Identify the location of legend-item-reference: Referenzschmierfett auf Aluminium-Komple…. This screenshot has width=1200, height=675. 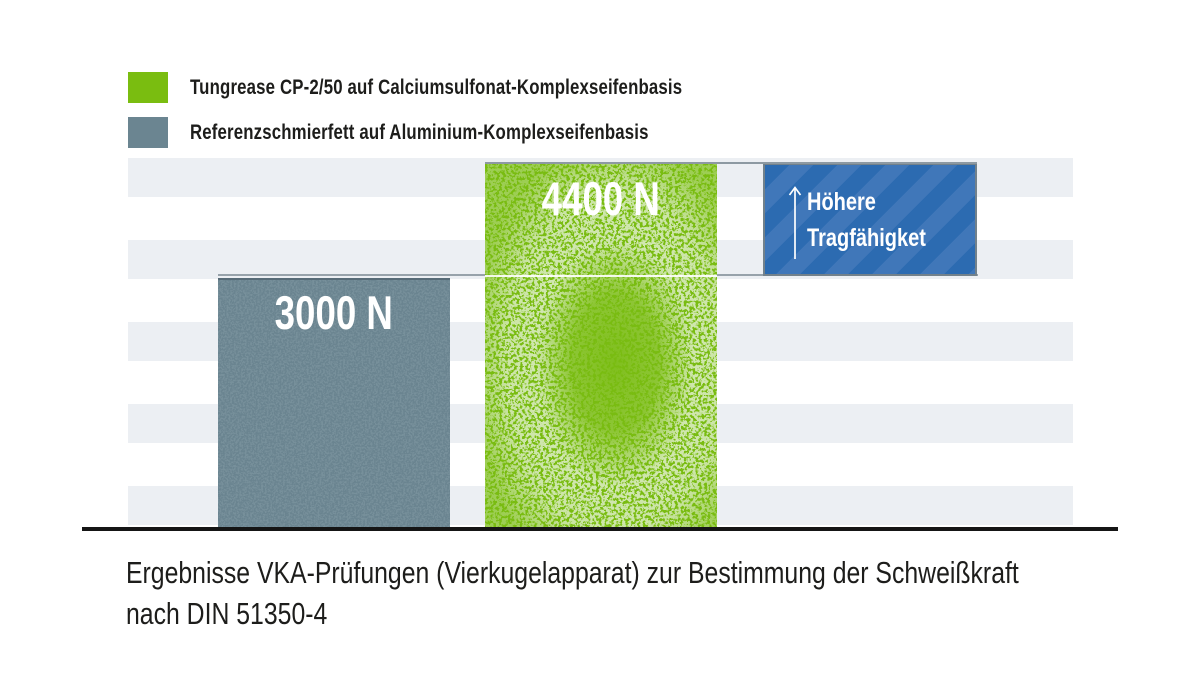
(445, 132).